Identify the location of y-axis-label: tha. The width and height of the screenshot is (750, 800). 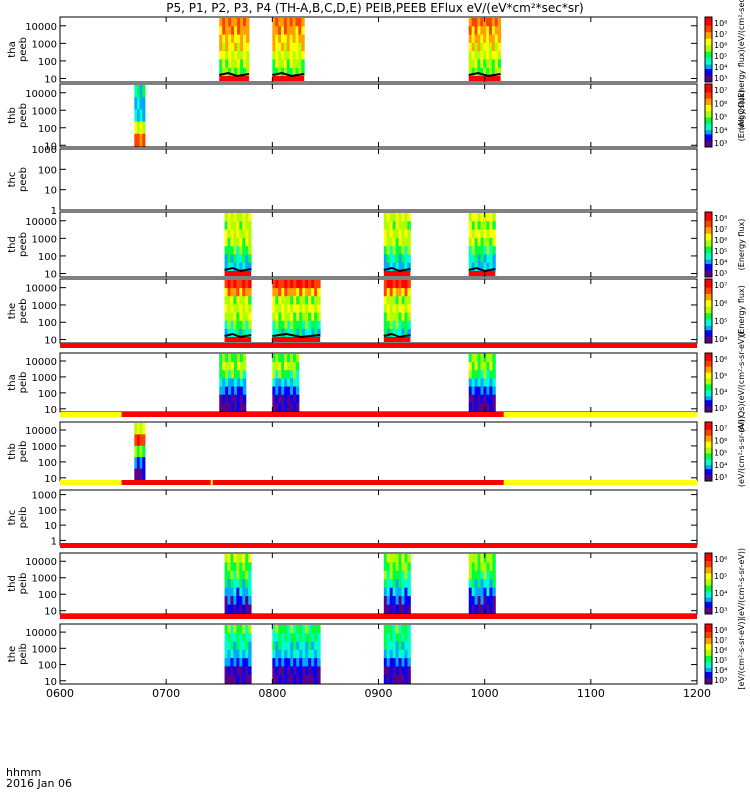
(12, 382).